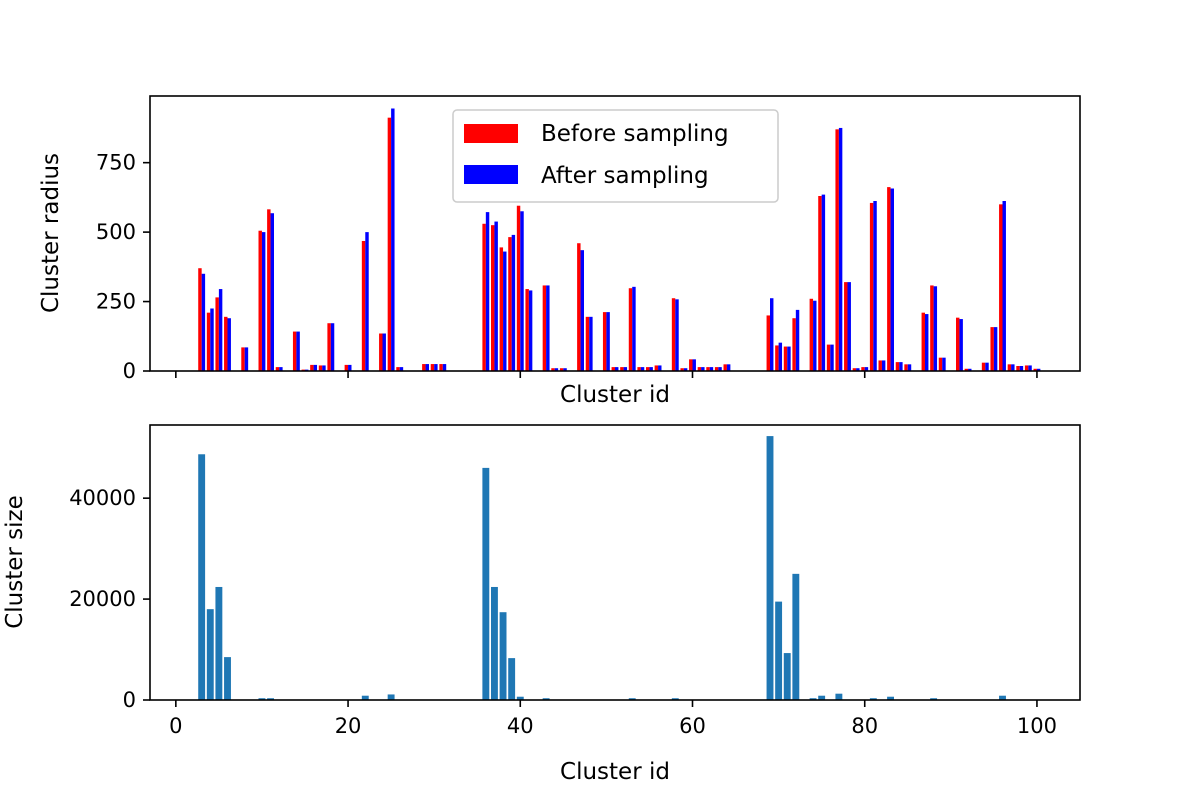  What do you see at coordinates (129, 700) in the screenshot?
I see `size-y-tick-label-0: 0` at bounding box center [129, 700].